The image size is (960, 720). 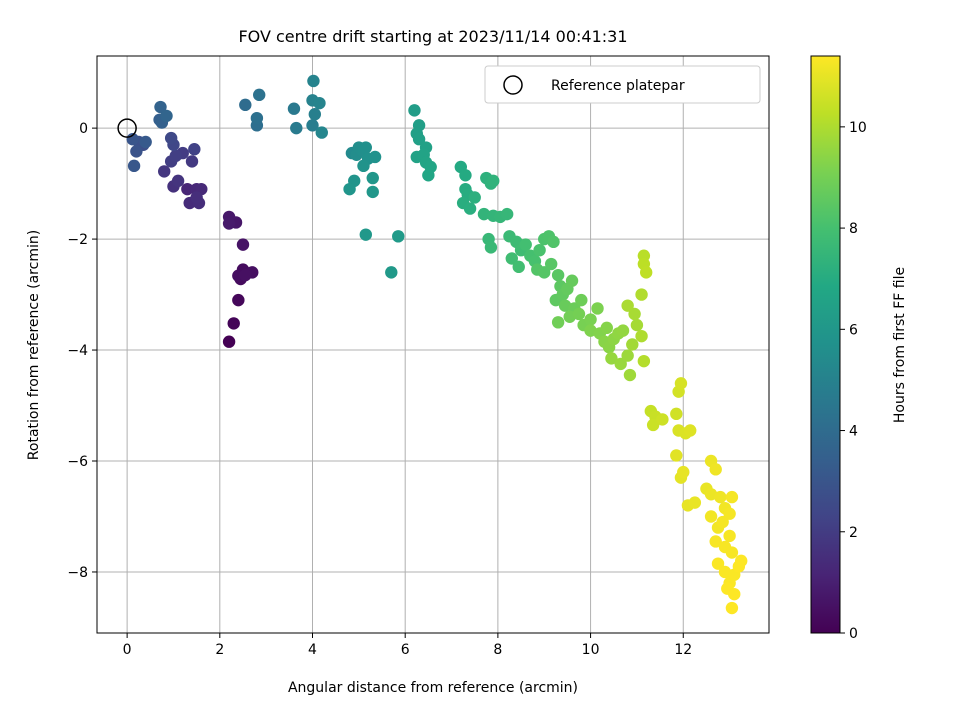 I want to click on y-tick-label: −8, so click(x=77, y=573).